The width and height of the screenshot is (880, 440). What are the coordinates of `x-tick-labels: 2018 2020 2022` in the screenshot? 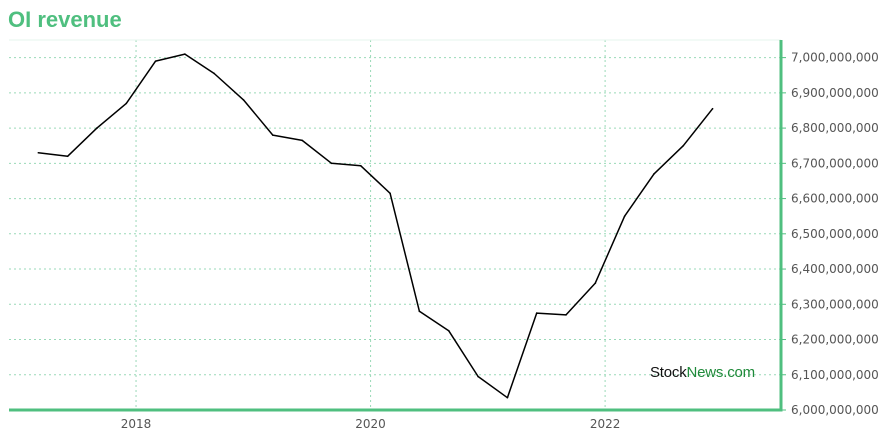 It's located at (371, 424).